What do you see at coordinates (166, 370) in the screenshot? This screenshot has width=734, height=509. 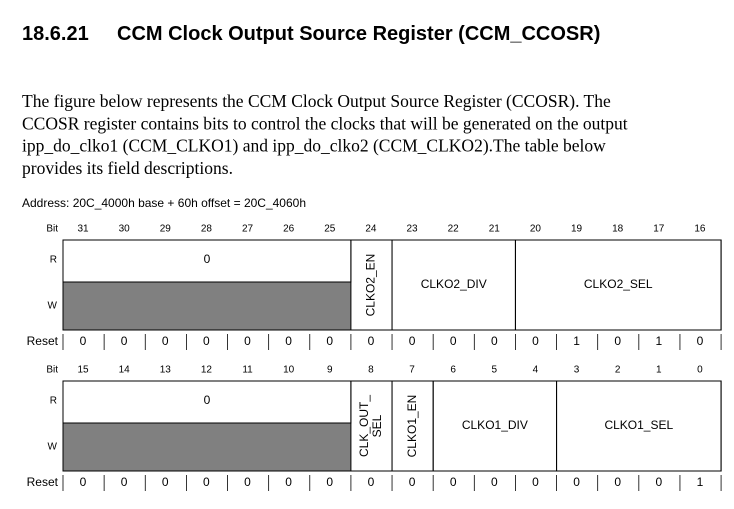 I see `bit-number: 13` at bounding box center [166, 370].